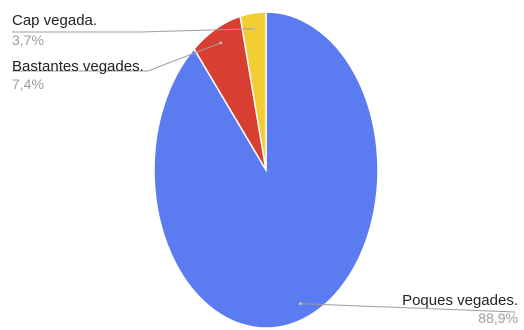 This screenshot has width=524, height=330. I want to click on slice-label-bastantes: Bastantes vegades., so click(78, 66).